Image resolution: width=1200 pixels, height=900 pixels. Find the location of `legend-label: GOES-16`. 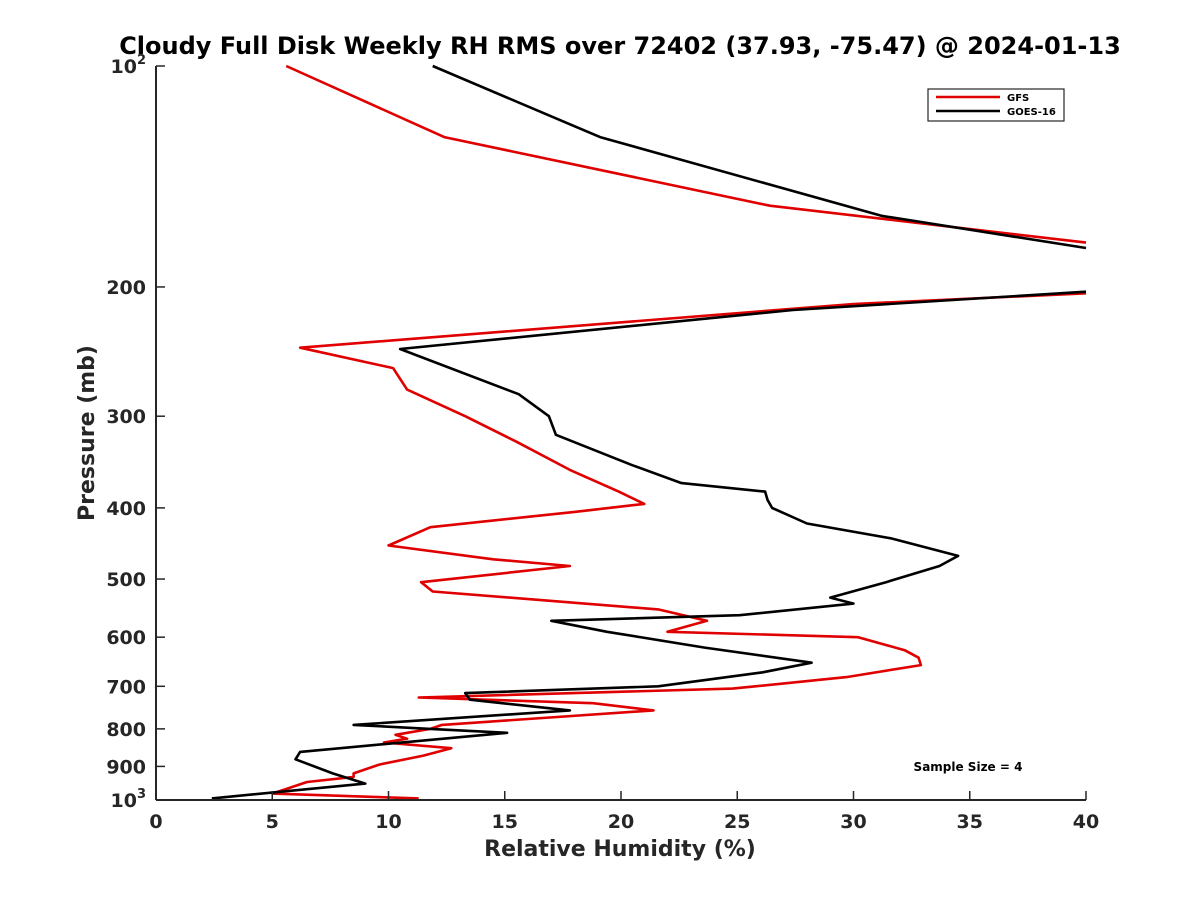

legend-label: GOES-16 is located at coordinates (1031, 112).